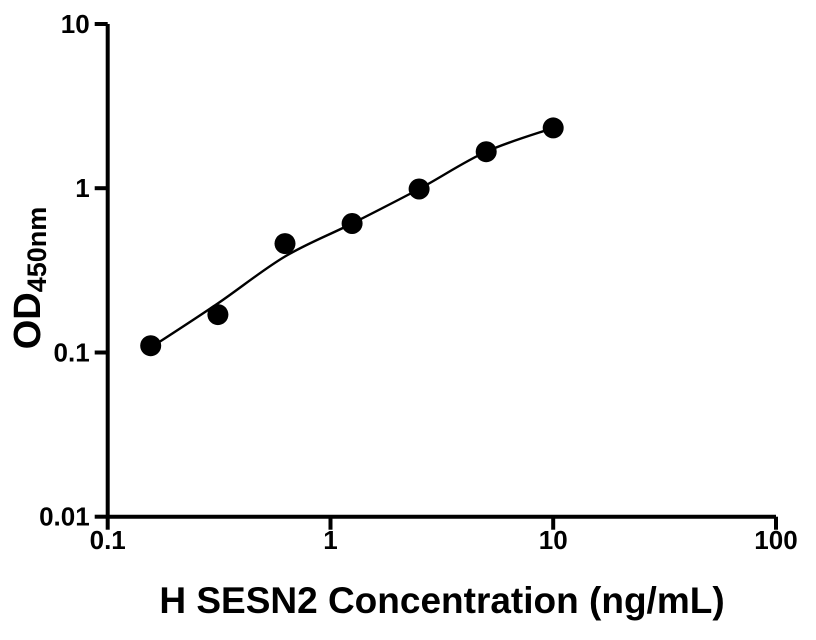 This screenshot has width=816, height=640. Describe the element at coordinates (28, 320) in the screenshot. I see `y-axis-title-main: OD` at that location.